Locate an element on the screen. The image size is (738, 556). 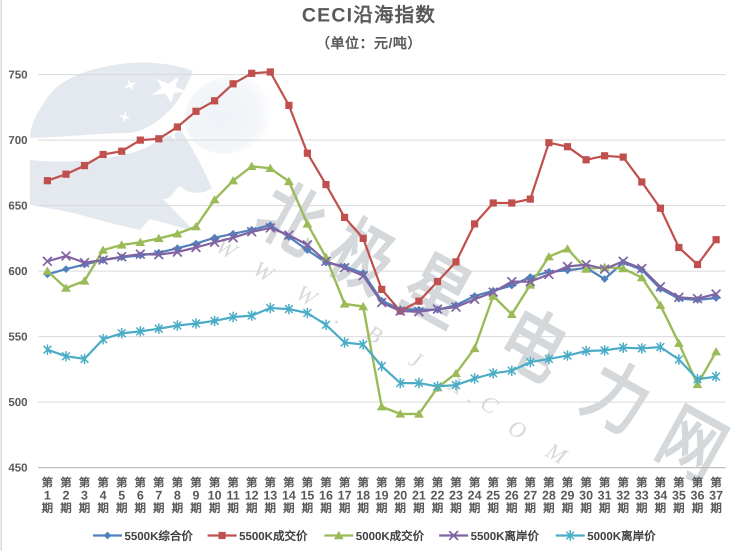
svg-text: 650 is located at coordinates (17, 206).